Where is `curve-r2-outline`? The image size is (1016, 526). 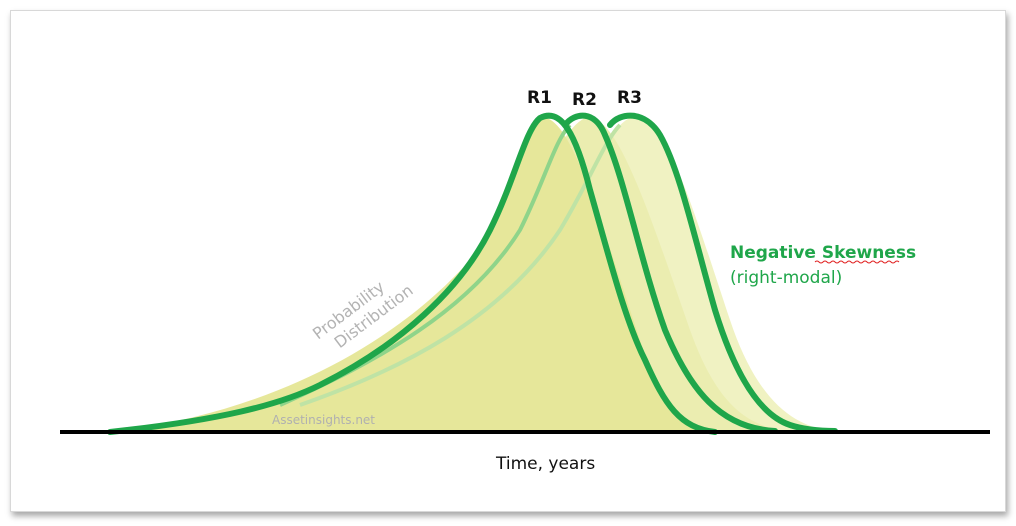
curve-r2-outline is located at coordinates (670, 273).